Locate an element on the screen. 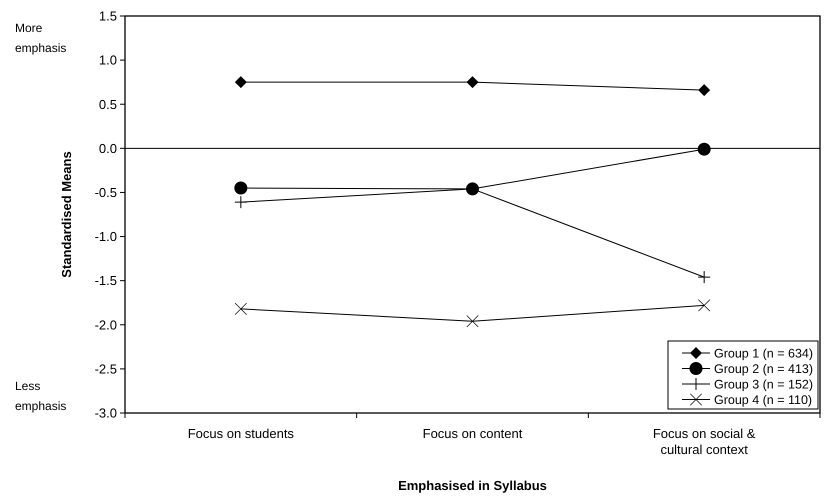 The image size is (835, 501). y-tick-label: 1.5 is located at coordinates (107, 16).